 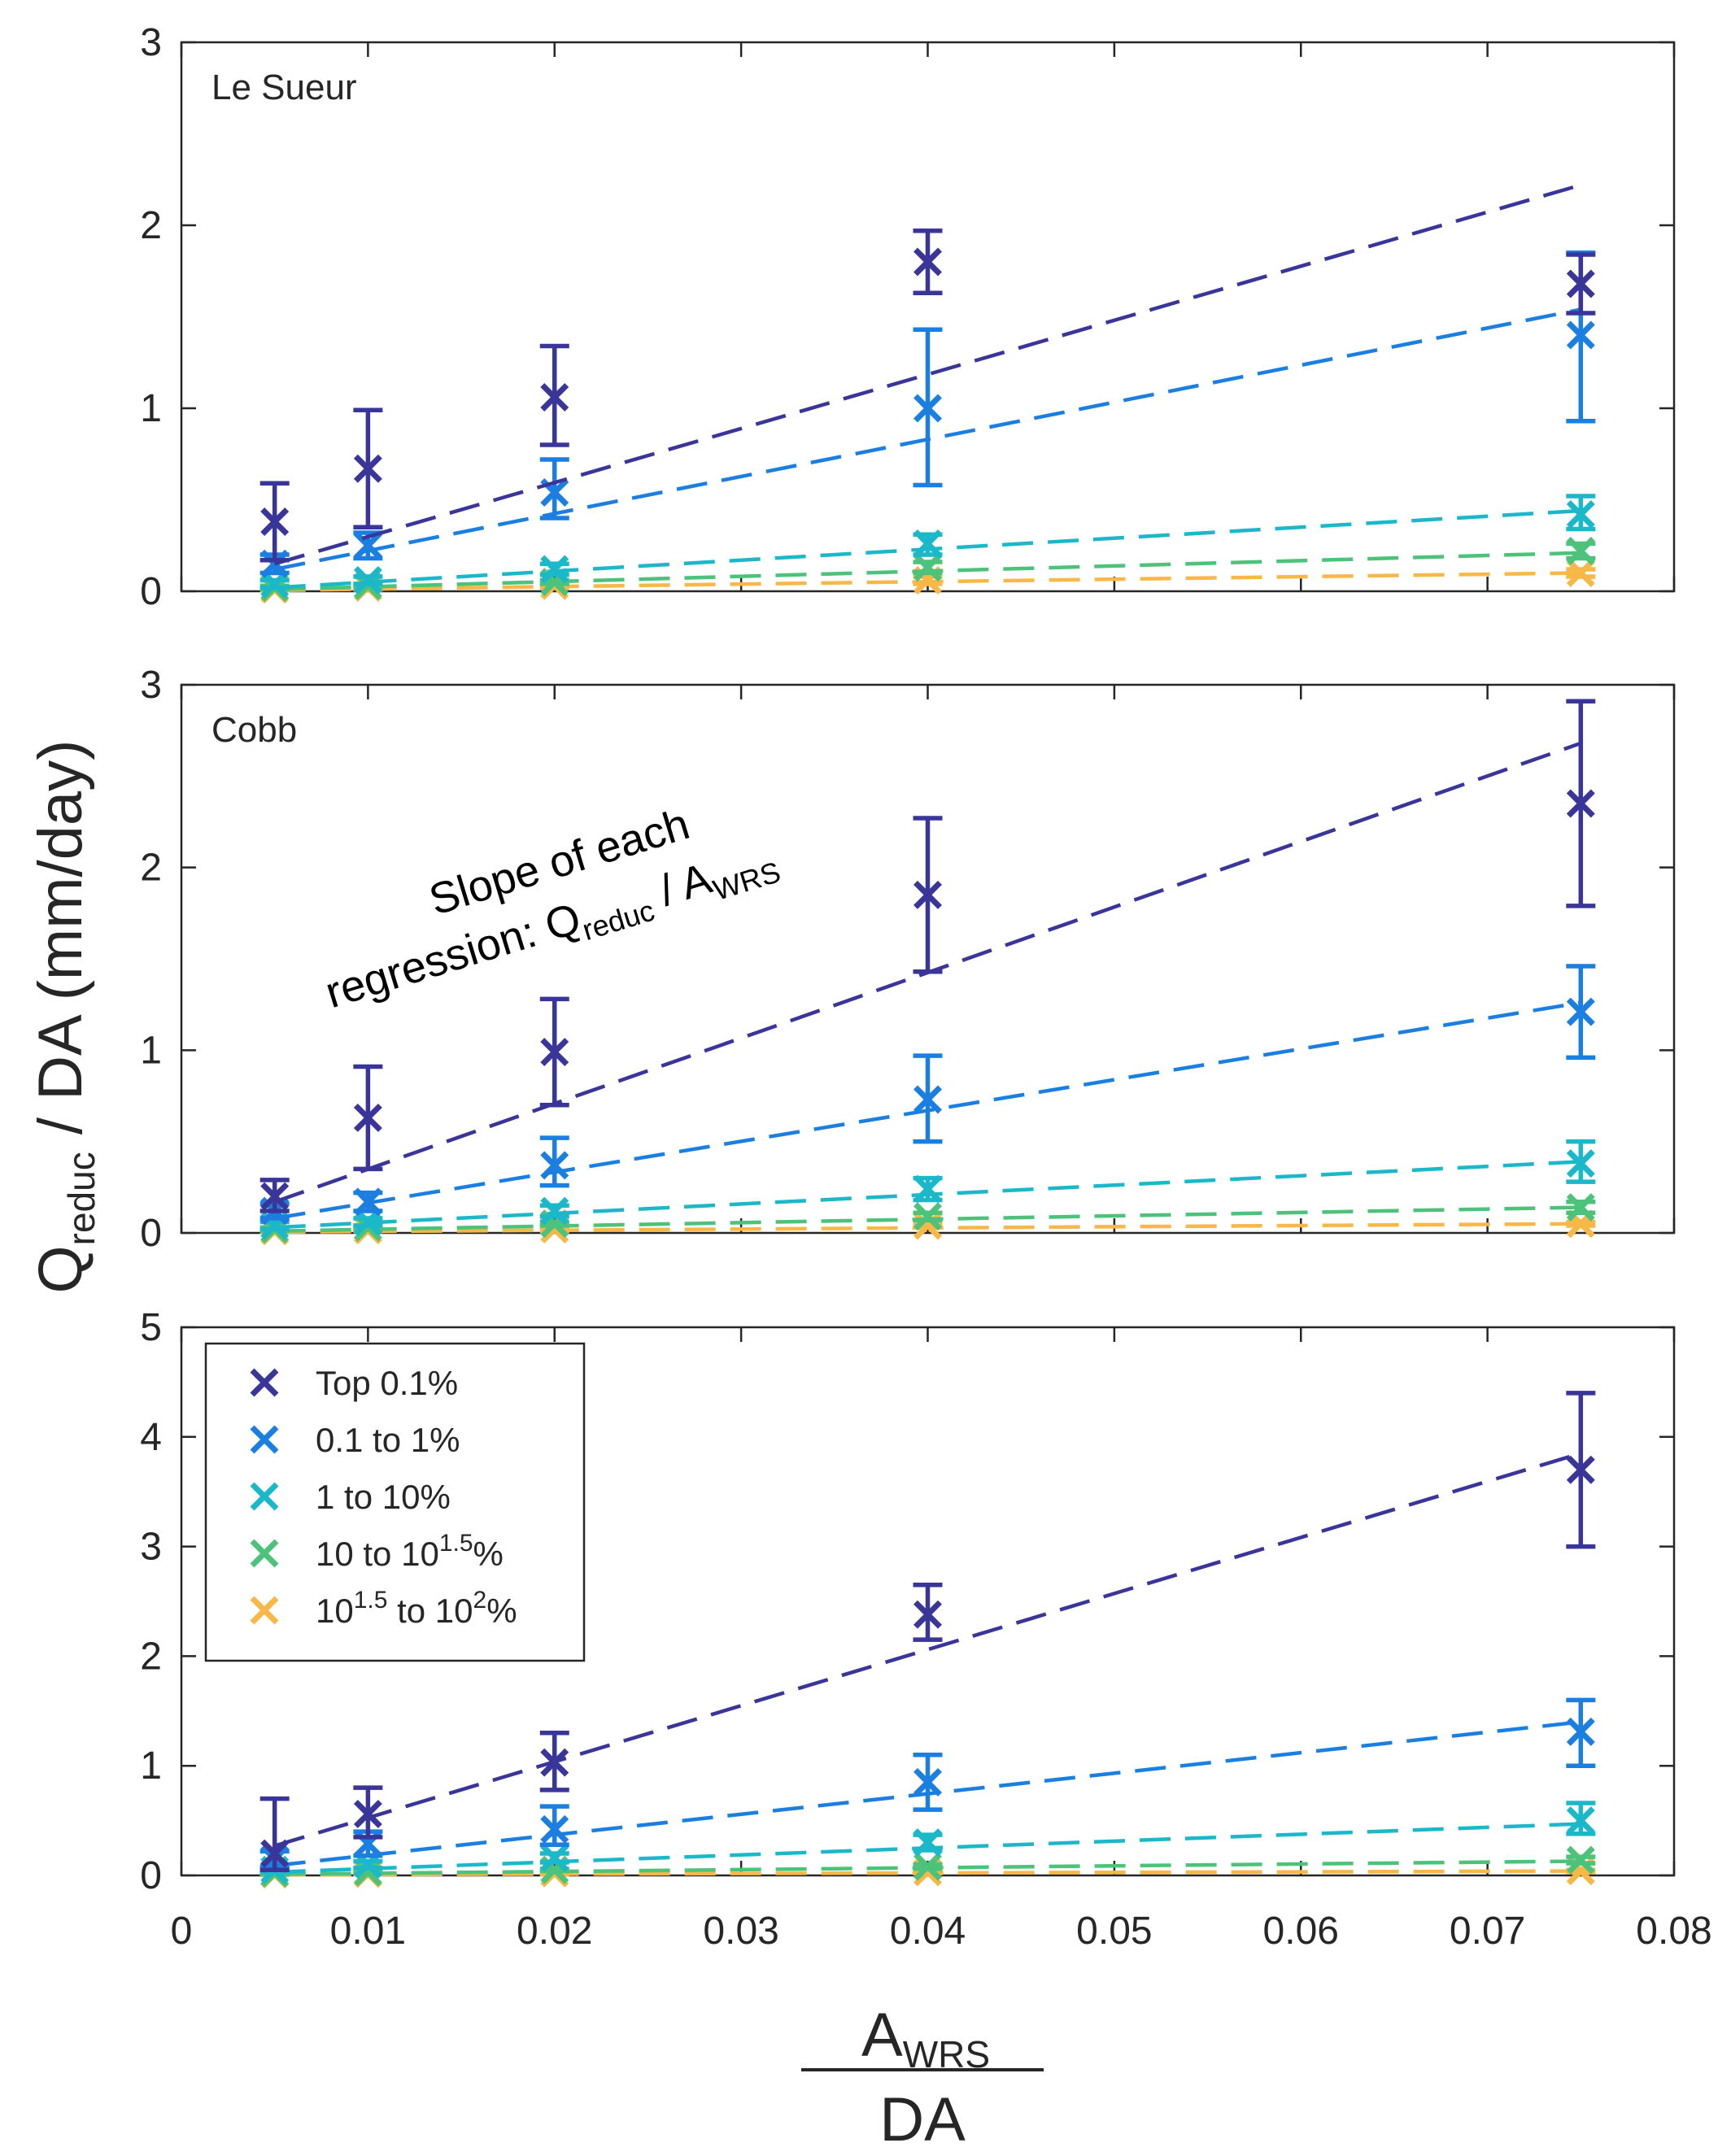 I want to click on x-tick-labels: 0 0.01 0.02 0.03 0.04 0.05 0.06 0.07 0.08, so click(x=941, y=1931).